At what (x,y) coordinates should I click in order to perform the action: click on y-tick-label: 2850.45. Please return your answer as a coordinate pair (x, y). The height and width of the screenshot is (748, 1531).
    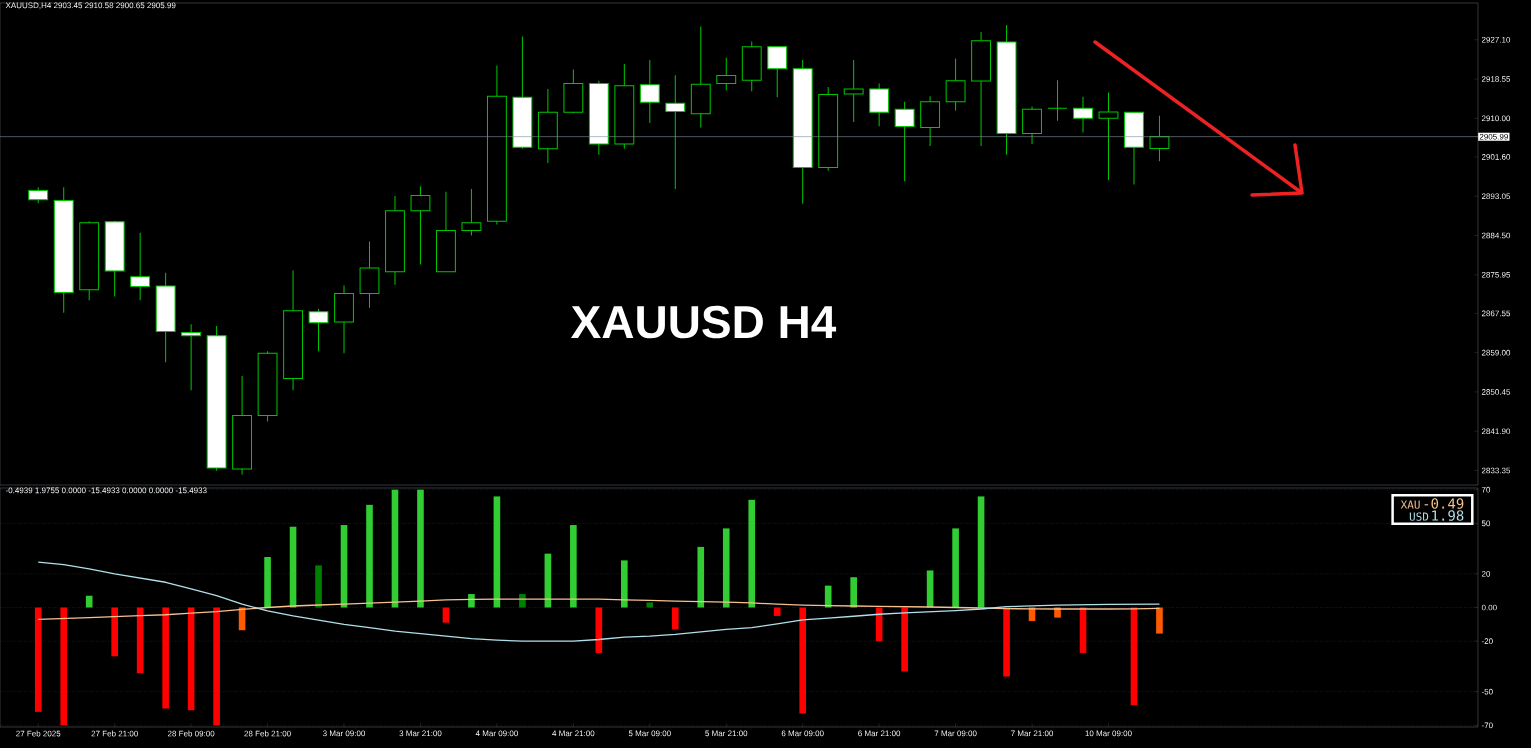
    Looking at the image, I should click on (1496, 392).